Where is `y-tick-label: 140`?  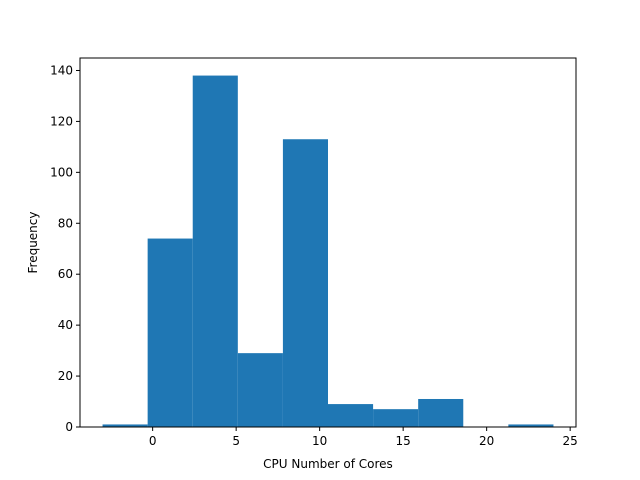 y-tick-label: 140 is located at coordinates (61, 70).